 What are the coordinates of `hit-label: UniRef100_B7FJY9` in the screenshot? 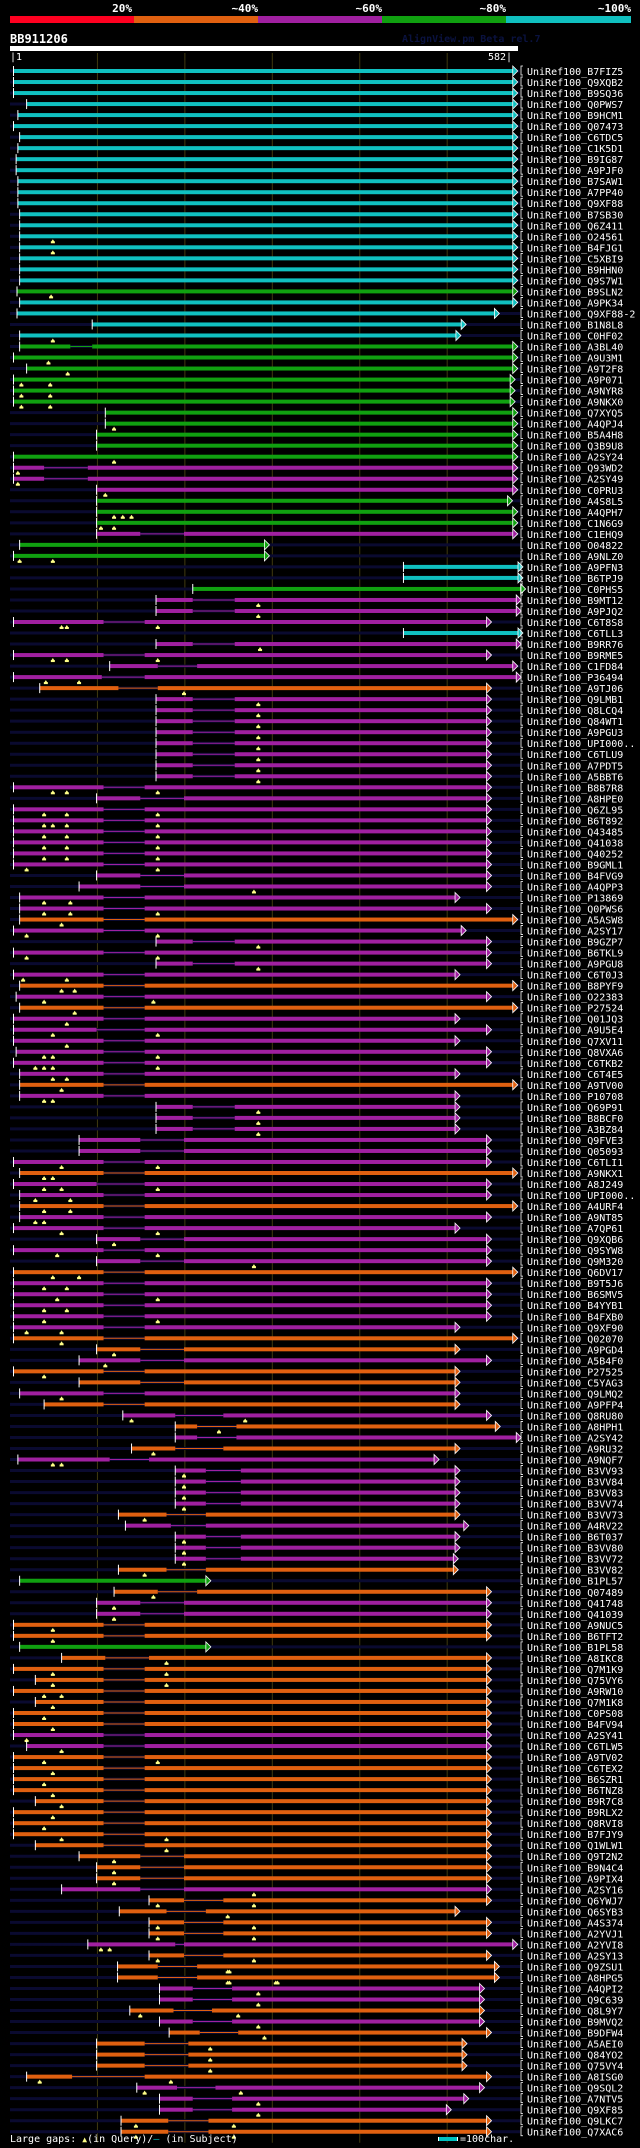 It's located at (575, 1835).